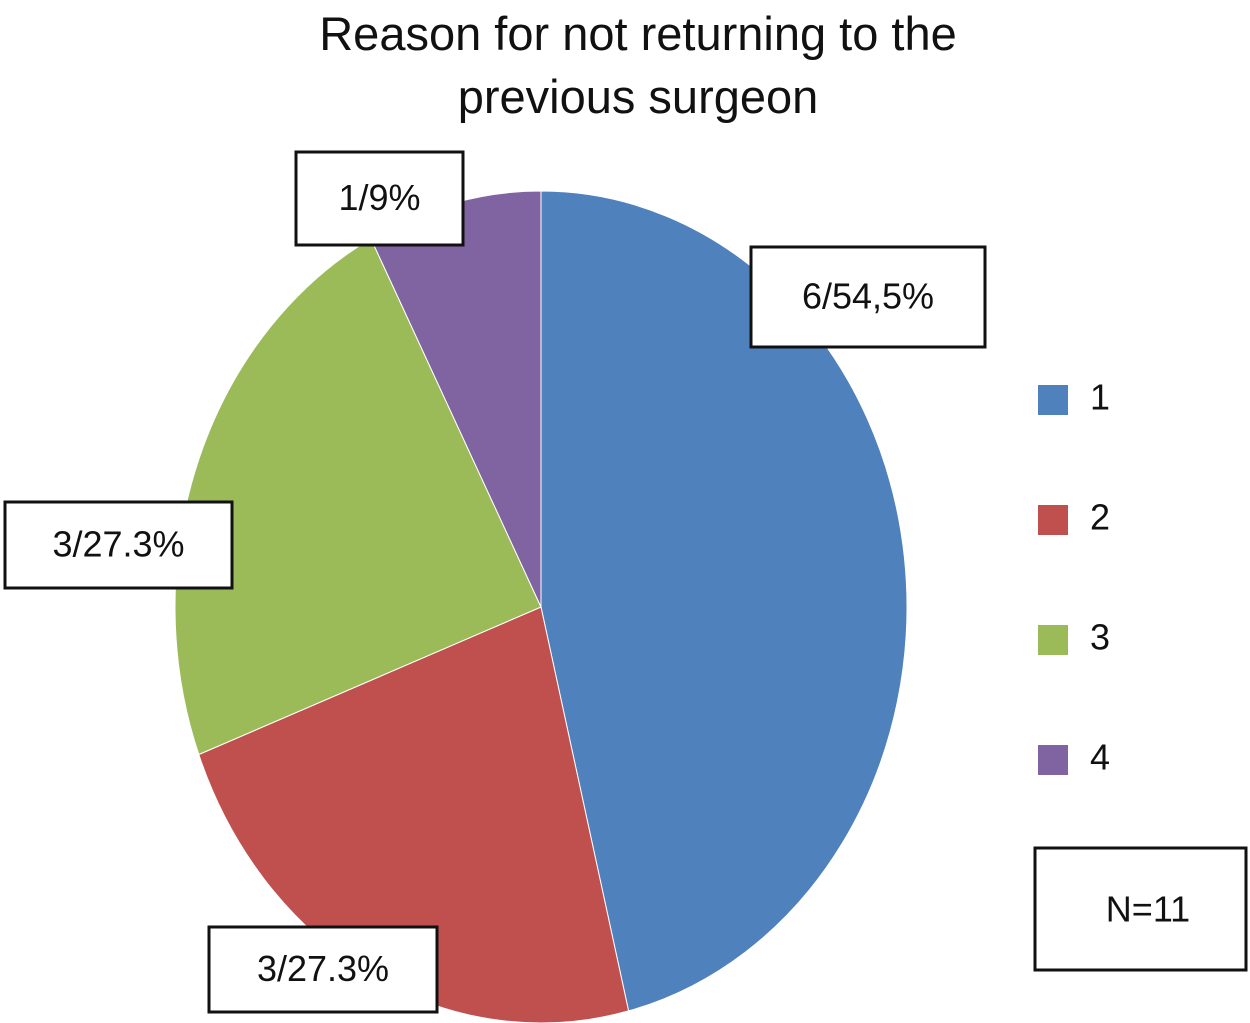 The height and width of the screenshot is (1023, 1250). Describe the element at coordinates (1100, 757) in the screenshot. I see `legend-label: 4` at that location.